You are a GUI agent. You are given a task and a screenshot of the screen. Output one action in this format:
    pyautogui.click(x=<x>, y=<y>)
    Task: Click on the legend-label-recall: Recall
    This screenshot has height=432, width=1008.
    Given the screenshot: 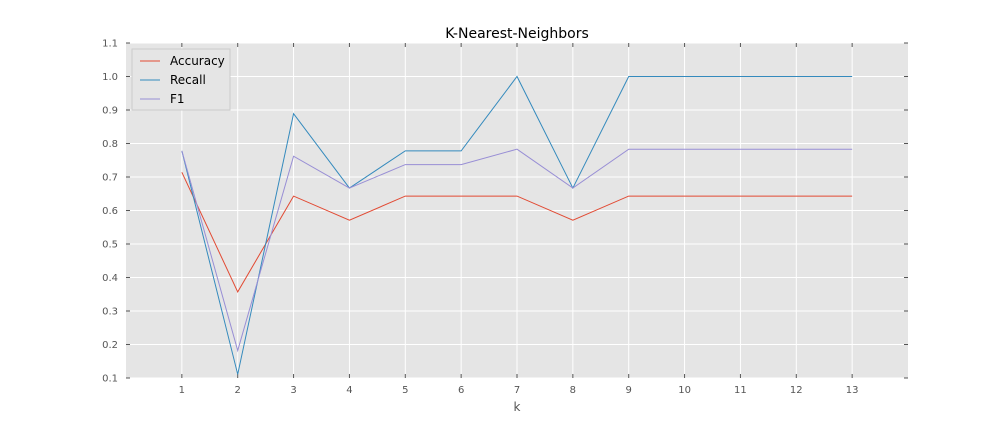 What is the action you would take?
    pyautogui.click(x=188, y=80)
    